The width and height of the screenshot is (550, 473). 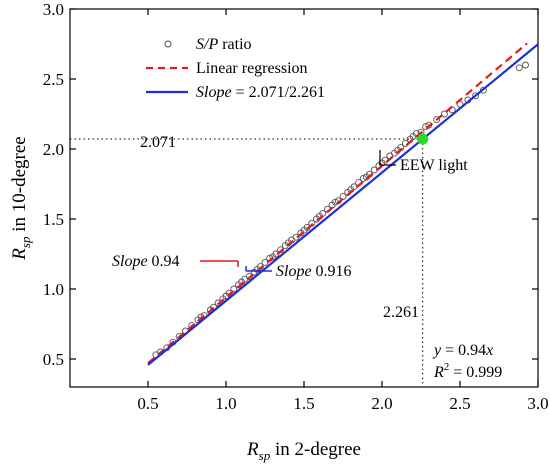 I want to click on x-tick-label: 0.5, so click(x=147, y=403).